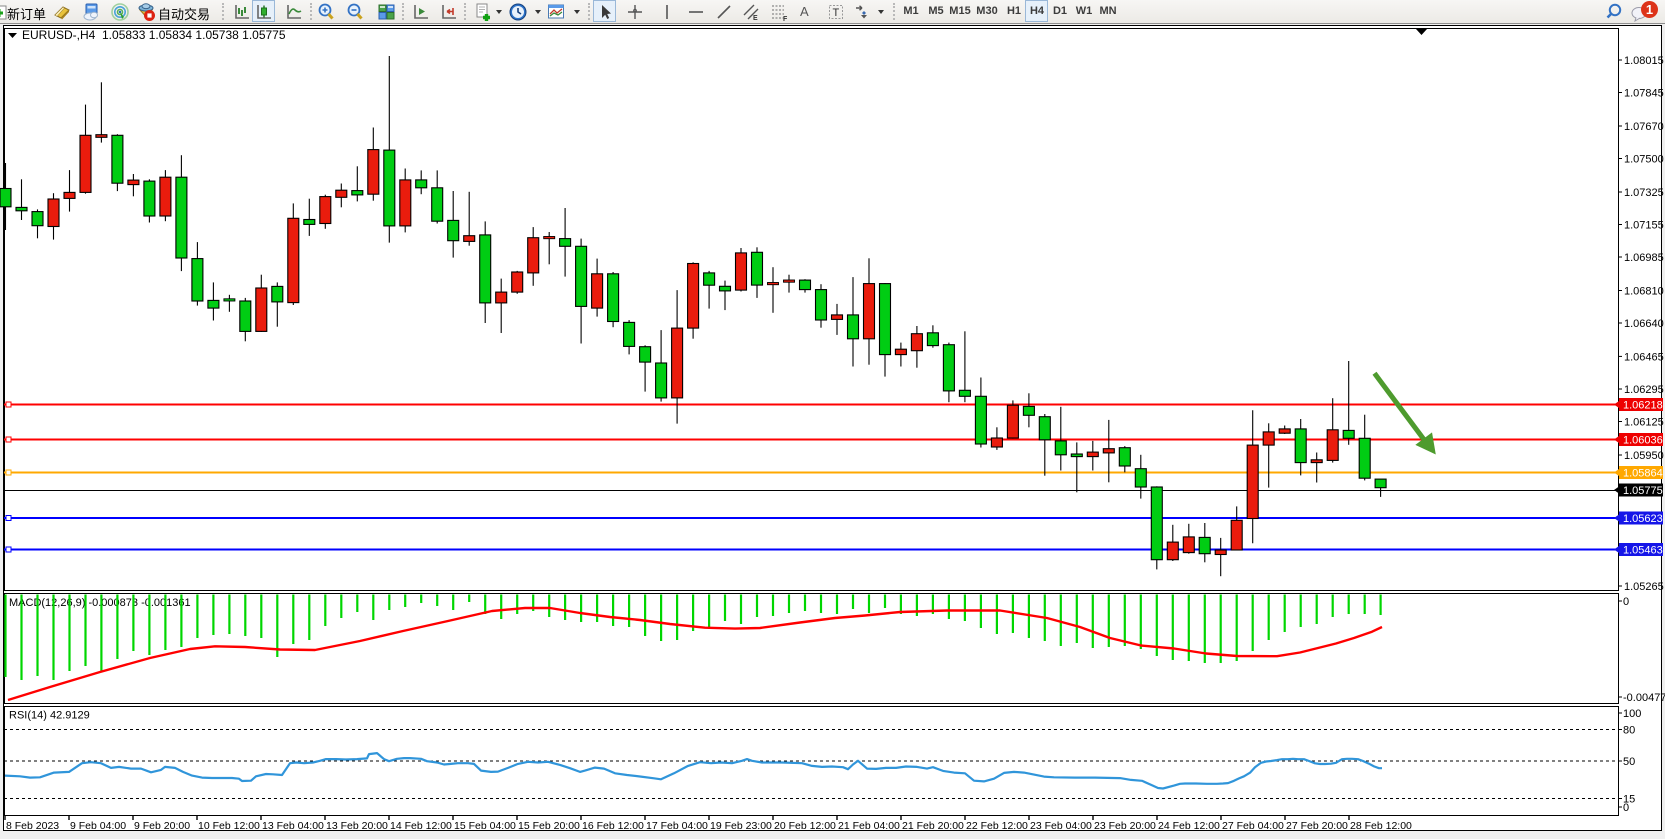  What do you see at coordinates (1643, 491) in the screenshot?
I see `svg-text: 1.05775` at bounding box center [1643, 491].